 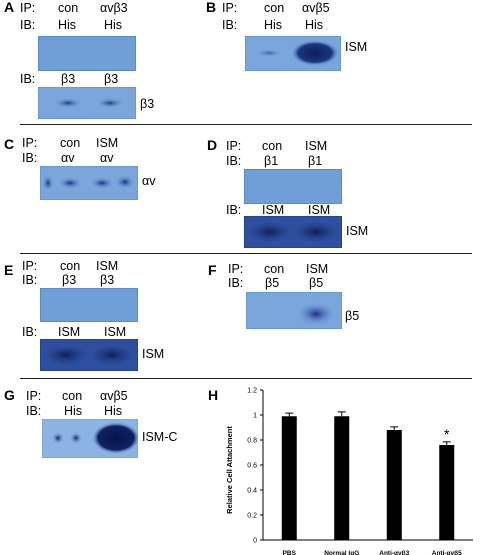 I want to click on panel-b-band-label: ISM, so click(x=356, y=47).